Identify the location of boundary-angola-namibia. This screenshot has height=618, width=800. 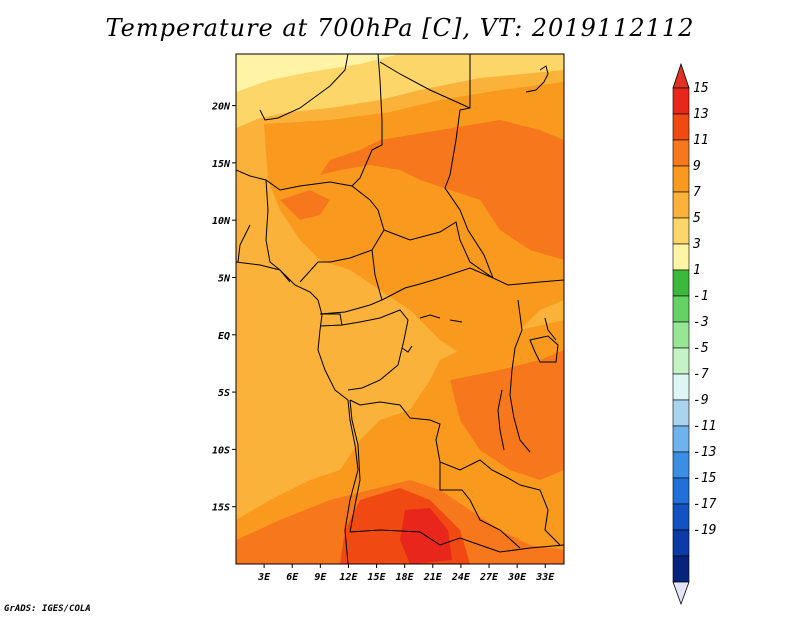
(456, 541).